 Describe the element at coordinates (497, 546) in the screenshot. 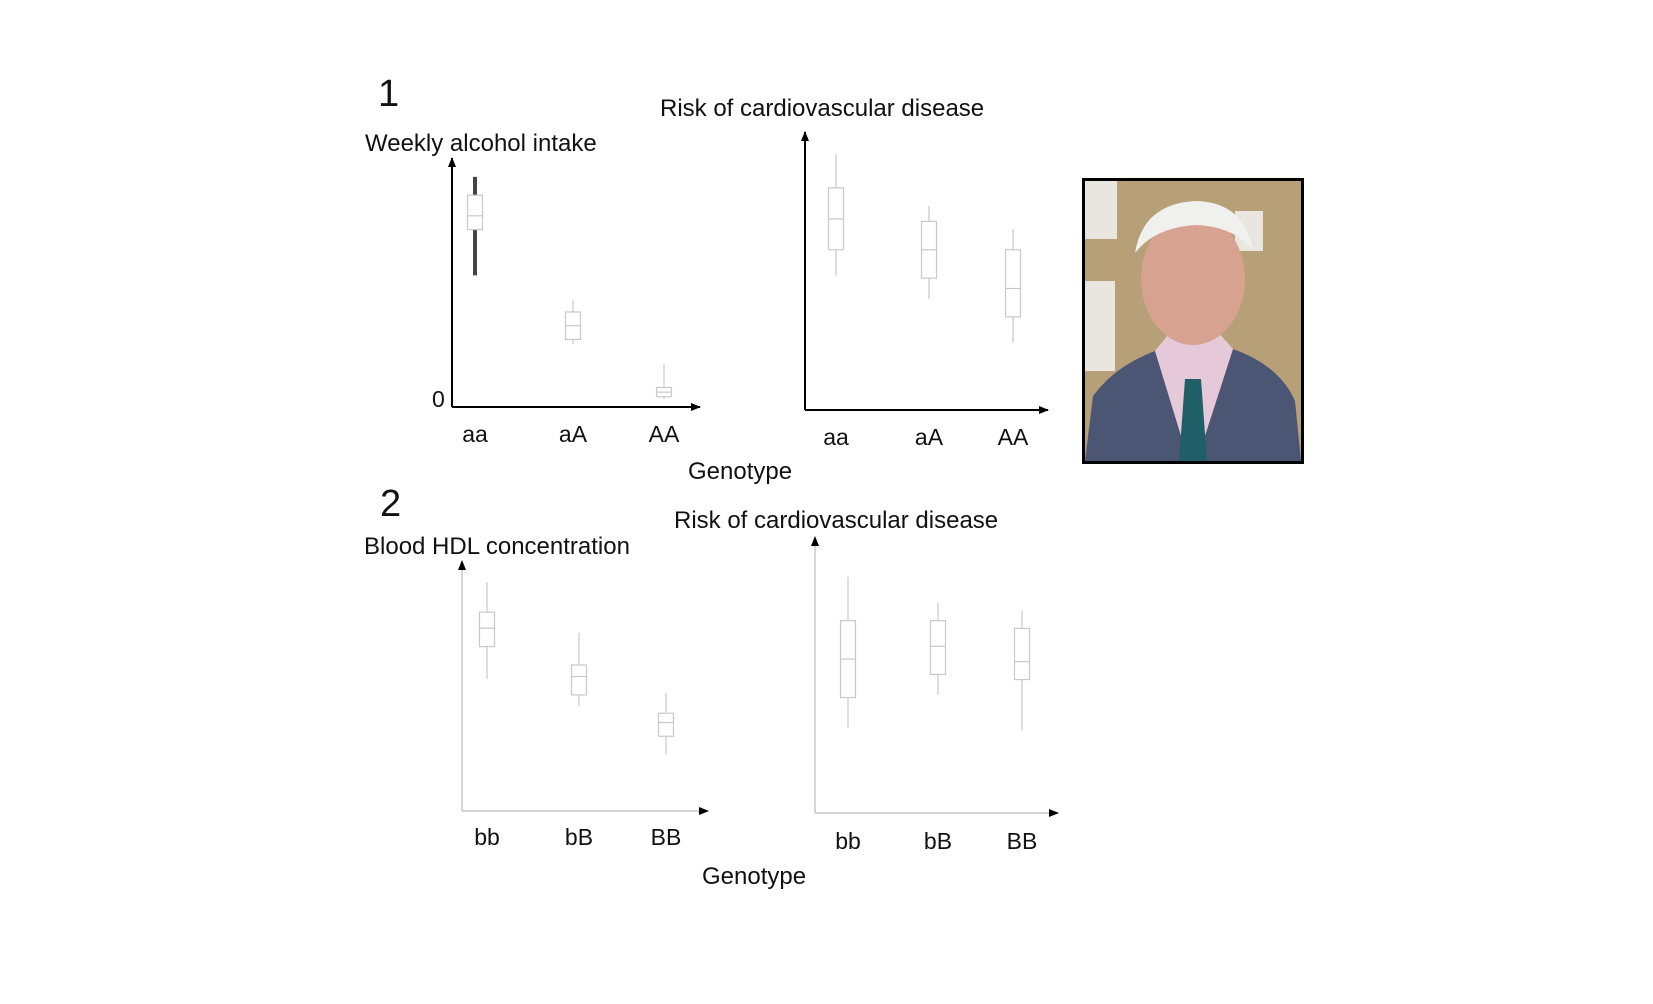

I see `chart-title-hdl: Blood HDL concentration` at that location.